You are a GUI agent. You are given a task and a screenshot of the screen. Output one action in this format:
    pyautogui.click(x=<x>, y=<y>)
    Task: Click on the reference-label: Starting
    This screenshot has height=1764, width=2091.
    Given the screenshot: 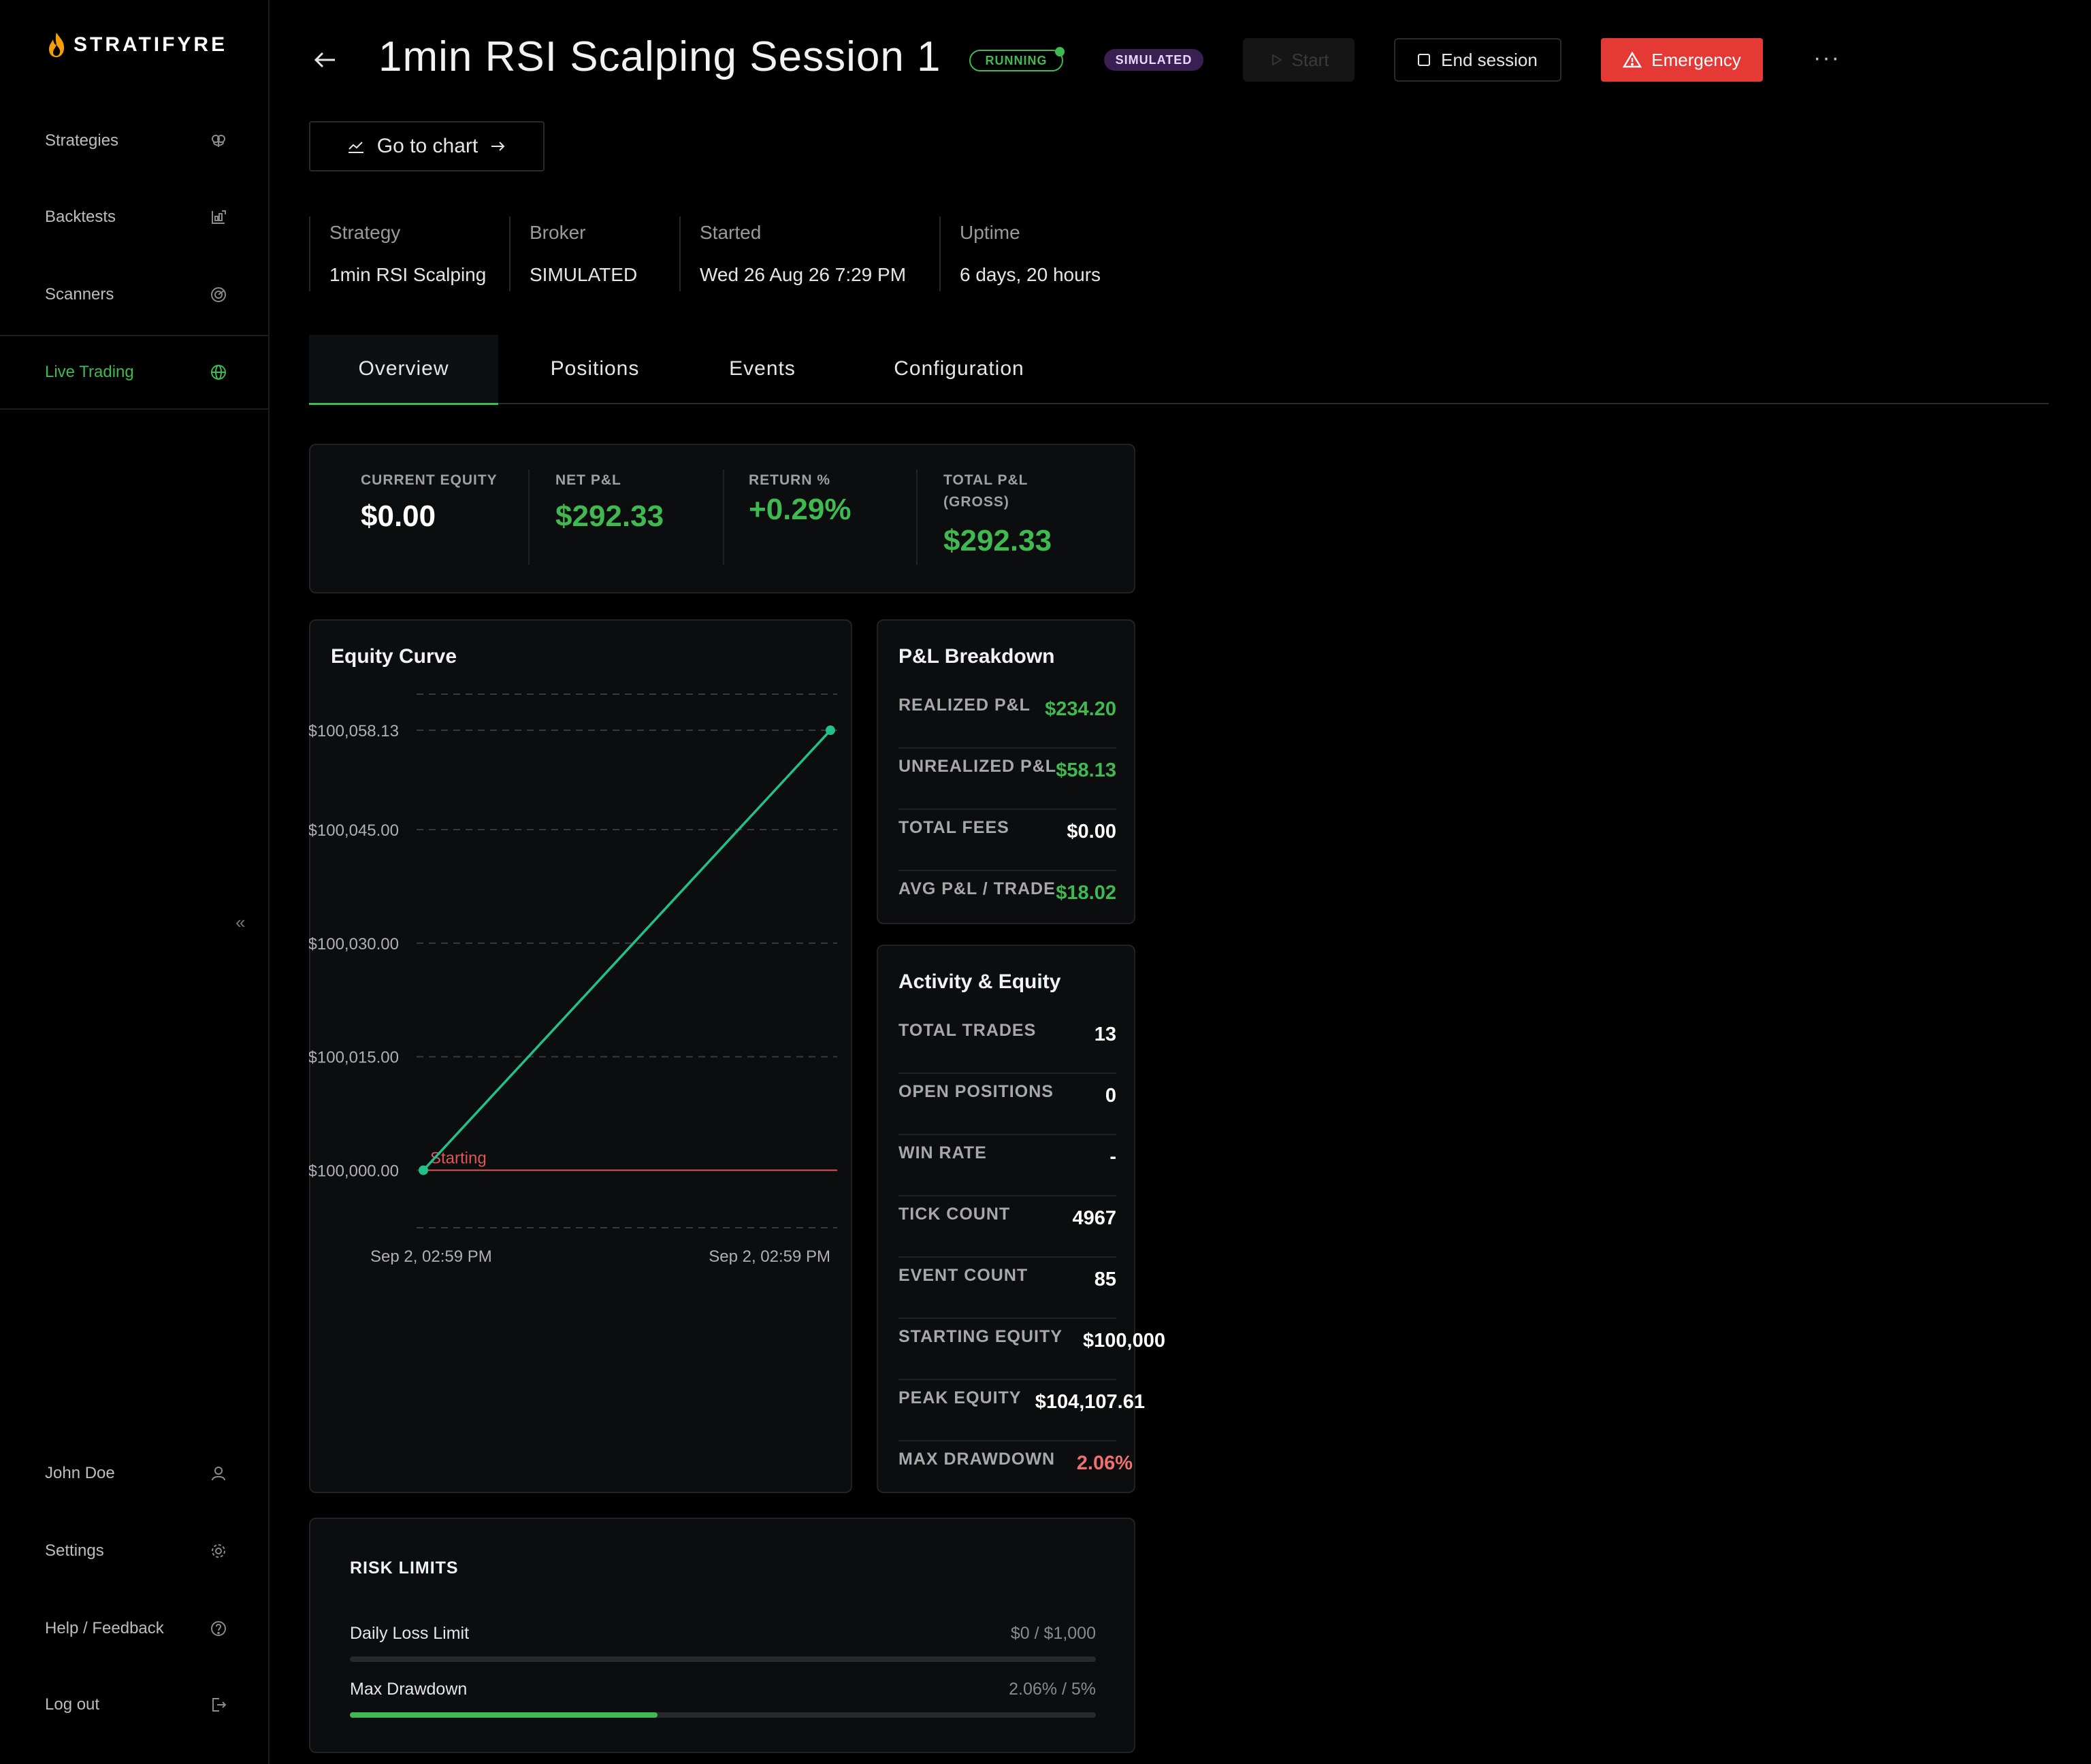 What is the action you would take?
    pyautogui.click(x=458, y=1159)
    